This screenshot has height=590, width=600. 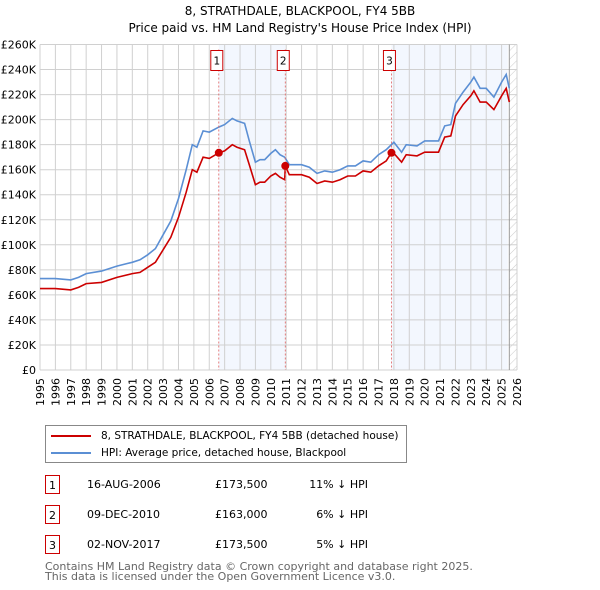 I want to click on x-tick-label: 2001, so click(x=132, y=392).